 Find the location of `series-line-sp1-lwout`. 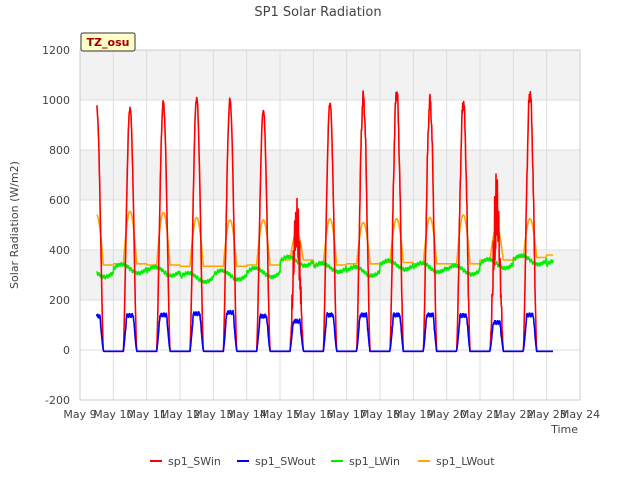

series-line-sp1-lwout is located at coordinates (325, 239).